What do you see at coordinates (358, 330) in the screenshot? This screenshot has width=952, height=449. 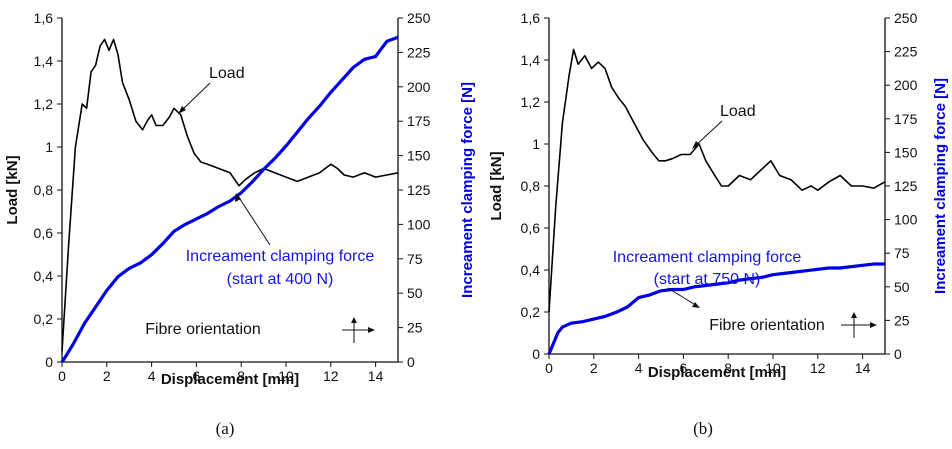 I see `plot-a-fibre-orientation-icon` at bounding box center [358, 330].